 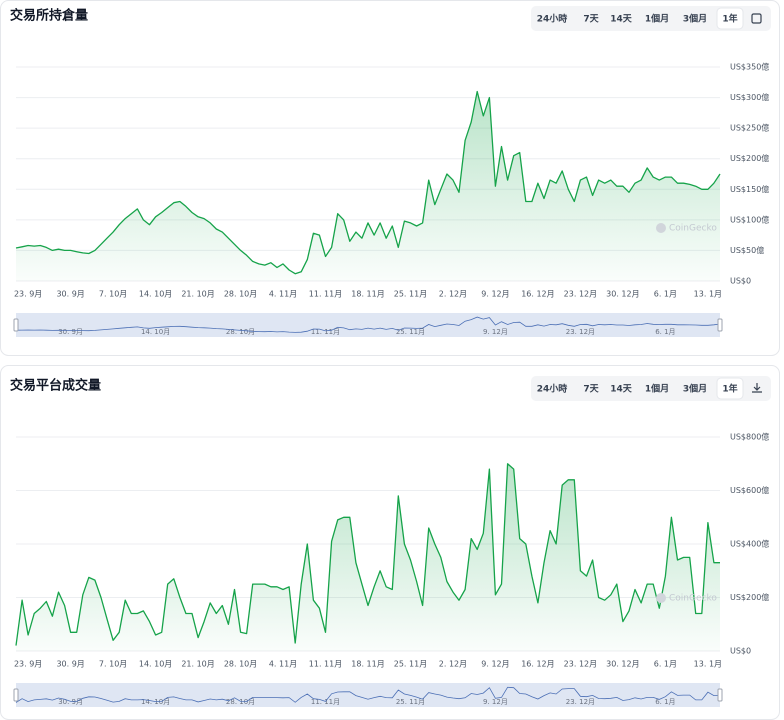 I want to click on chart-title: 交易平台成交量, so click(x=55, y=386).